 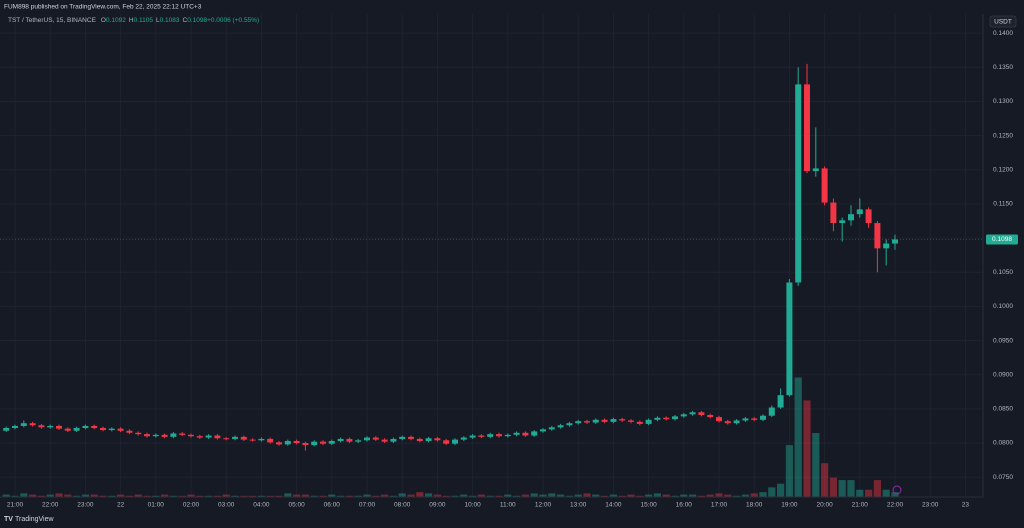 I want to click on event-marker, so click(x=897, y=490).